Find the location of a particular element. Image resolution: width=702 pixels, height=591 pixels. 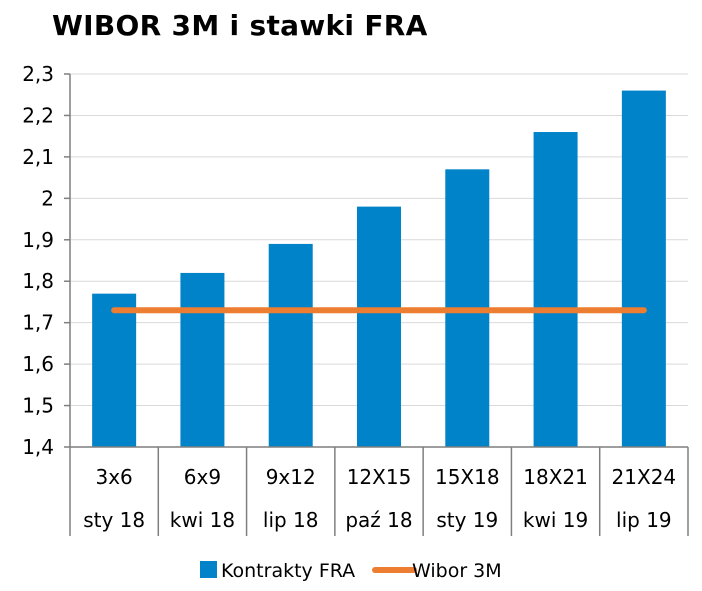

bar-12X15 is located at coordinates (379, 326).